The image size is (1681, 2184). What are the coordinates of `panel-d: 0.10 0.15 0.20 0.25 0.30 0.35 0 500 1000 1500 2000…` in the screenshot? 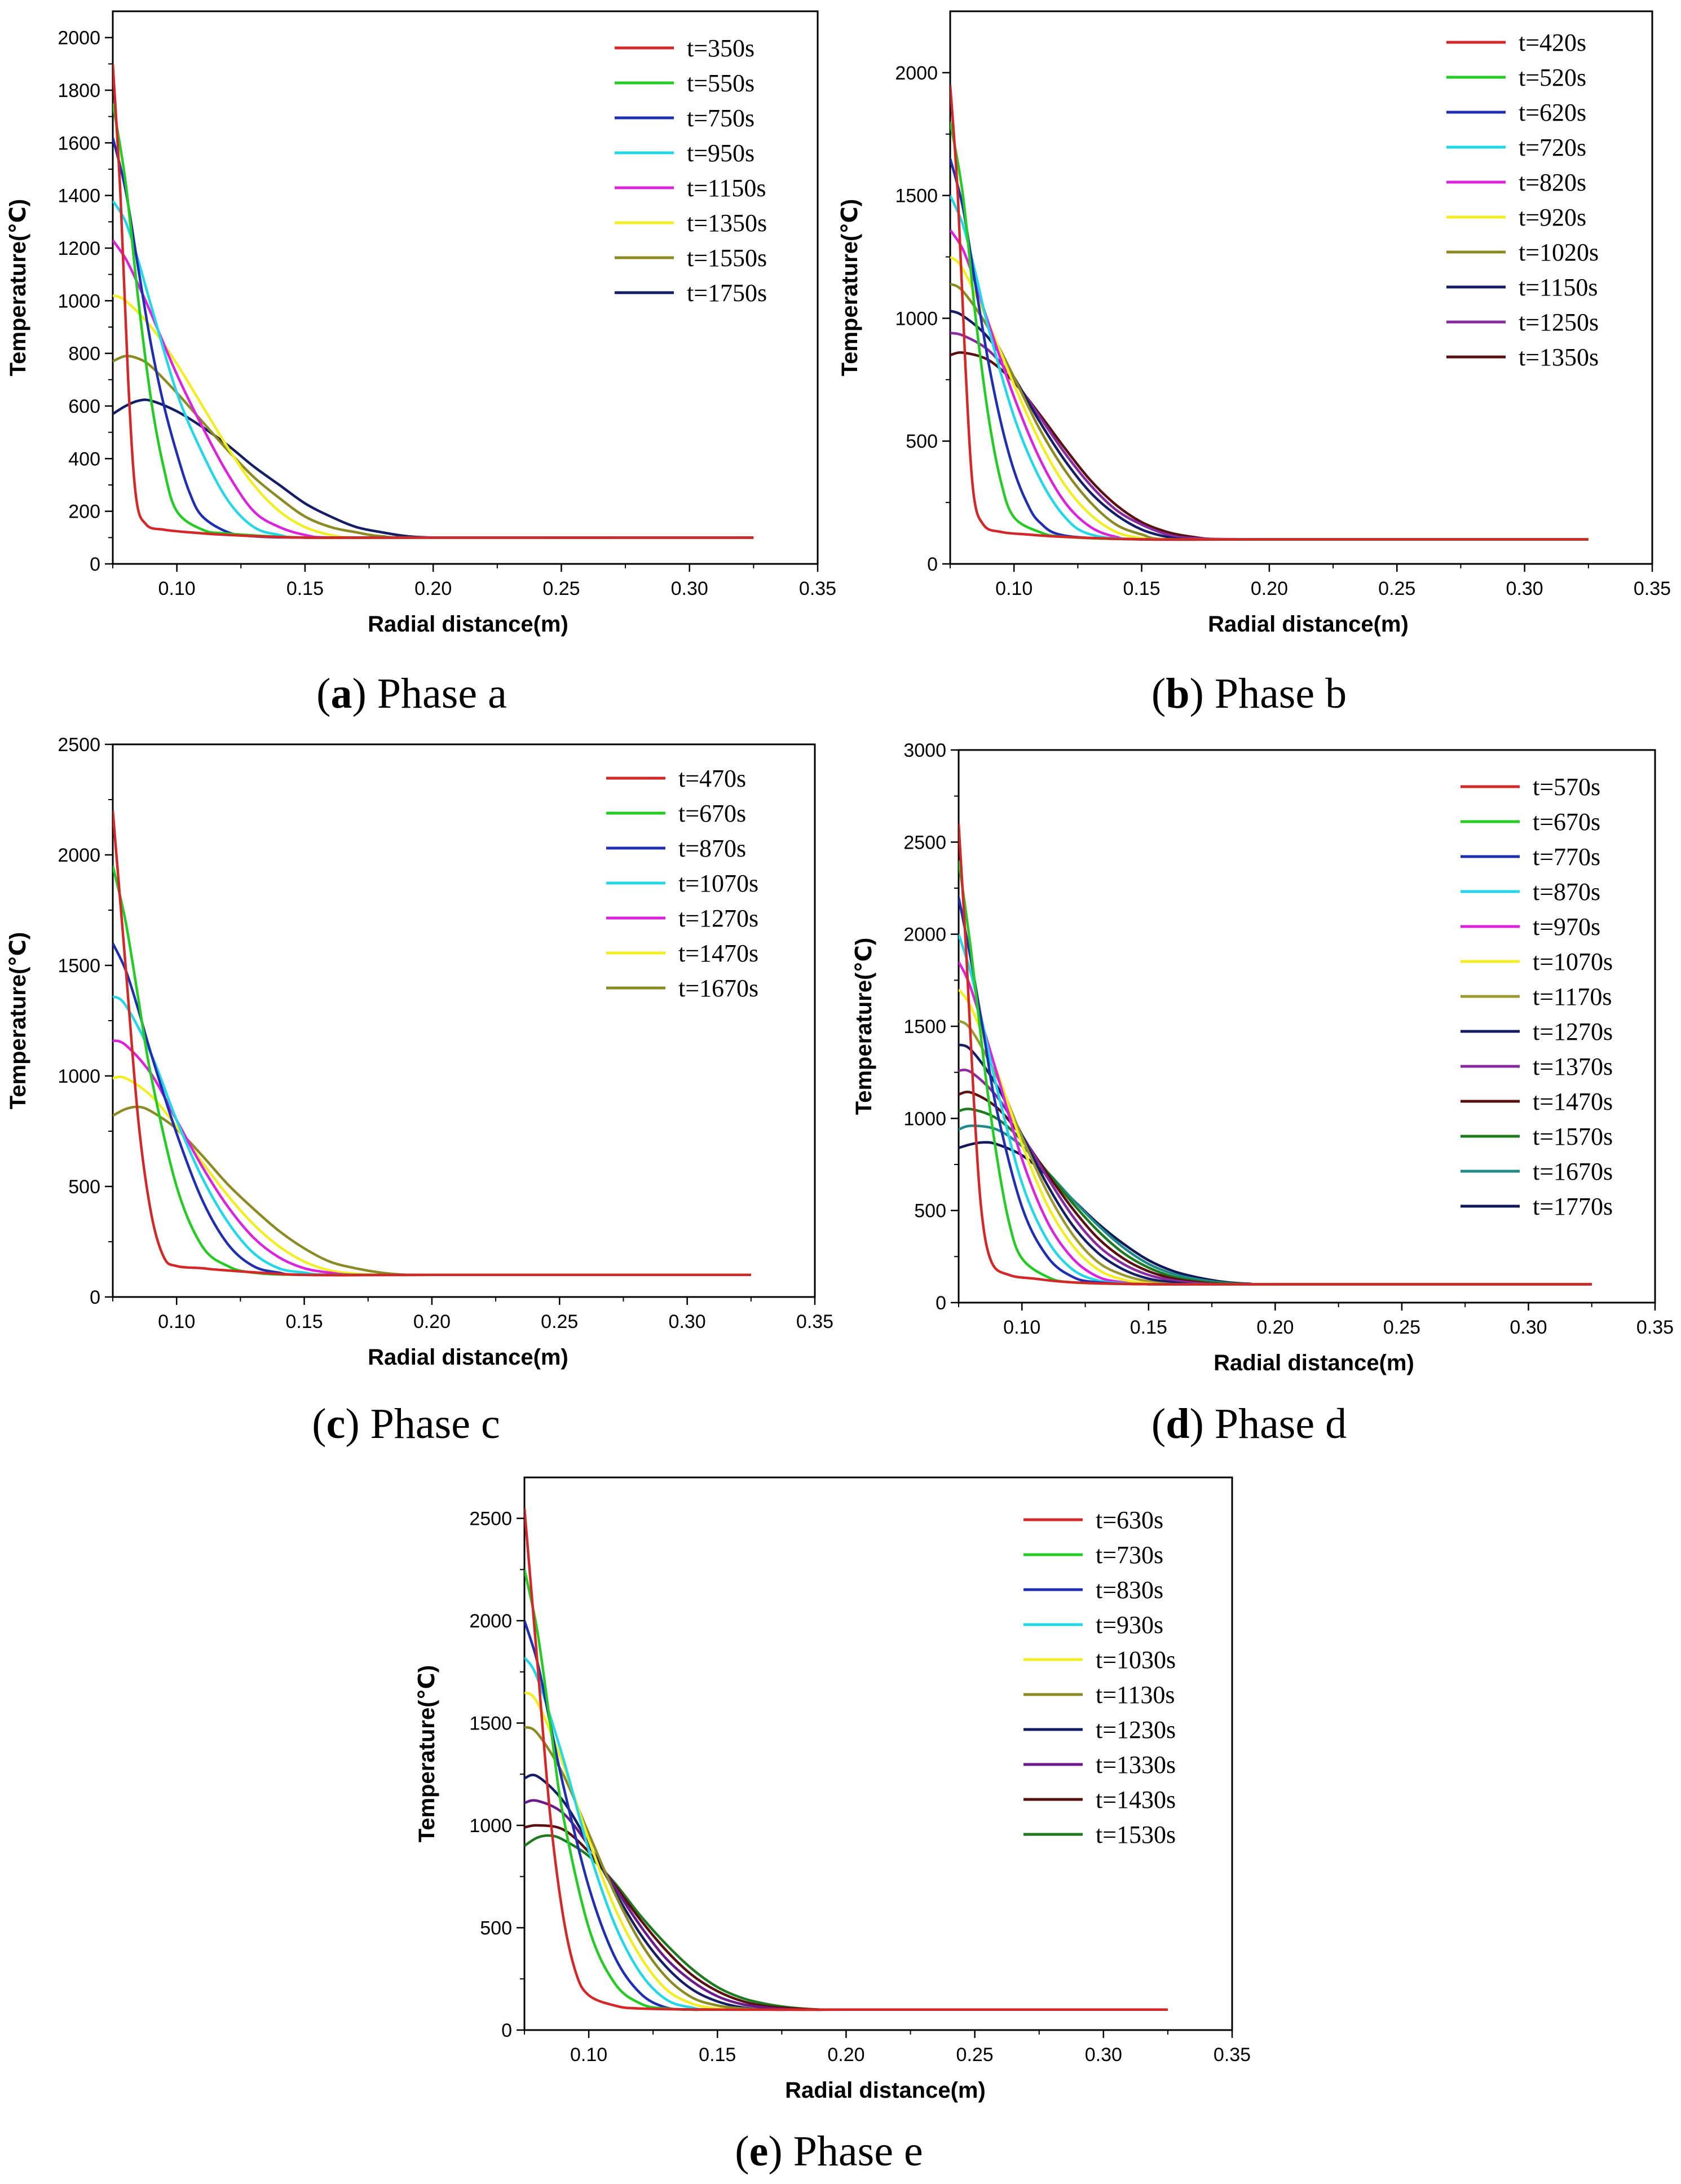 It's located at (1262, 1057).